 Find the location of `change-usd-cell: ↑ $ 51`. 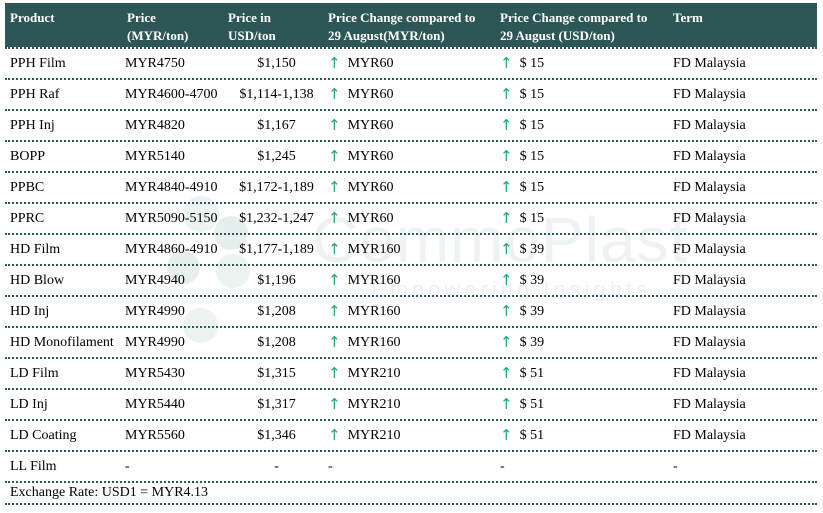

change-usd-cell: ↑ $ 51 is located at coordinates (580, 436).